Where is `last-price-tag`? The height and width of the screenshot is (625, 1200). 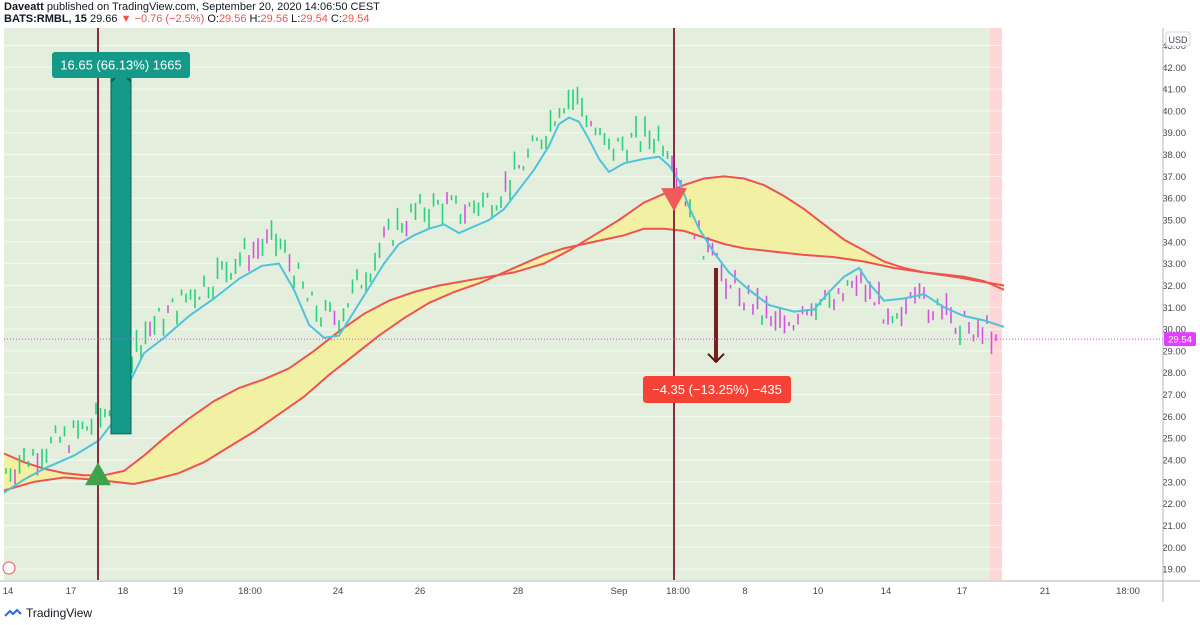
last-price-tag is located at coordinates (1180, 339).